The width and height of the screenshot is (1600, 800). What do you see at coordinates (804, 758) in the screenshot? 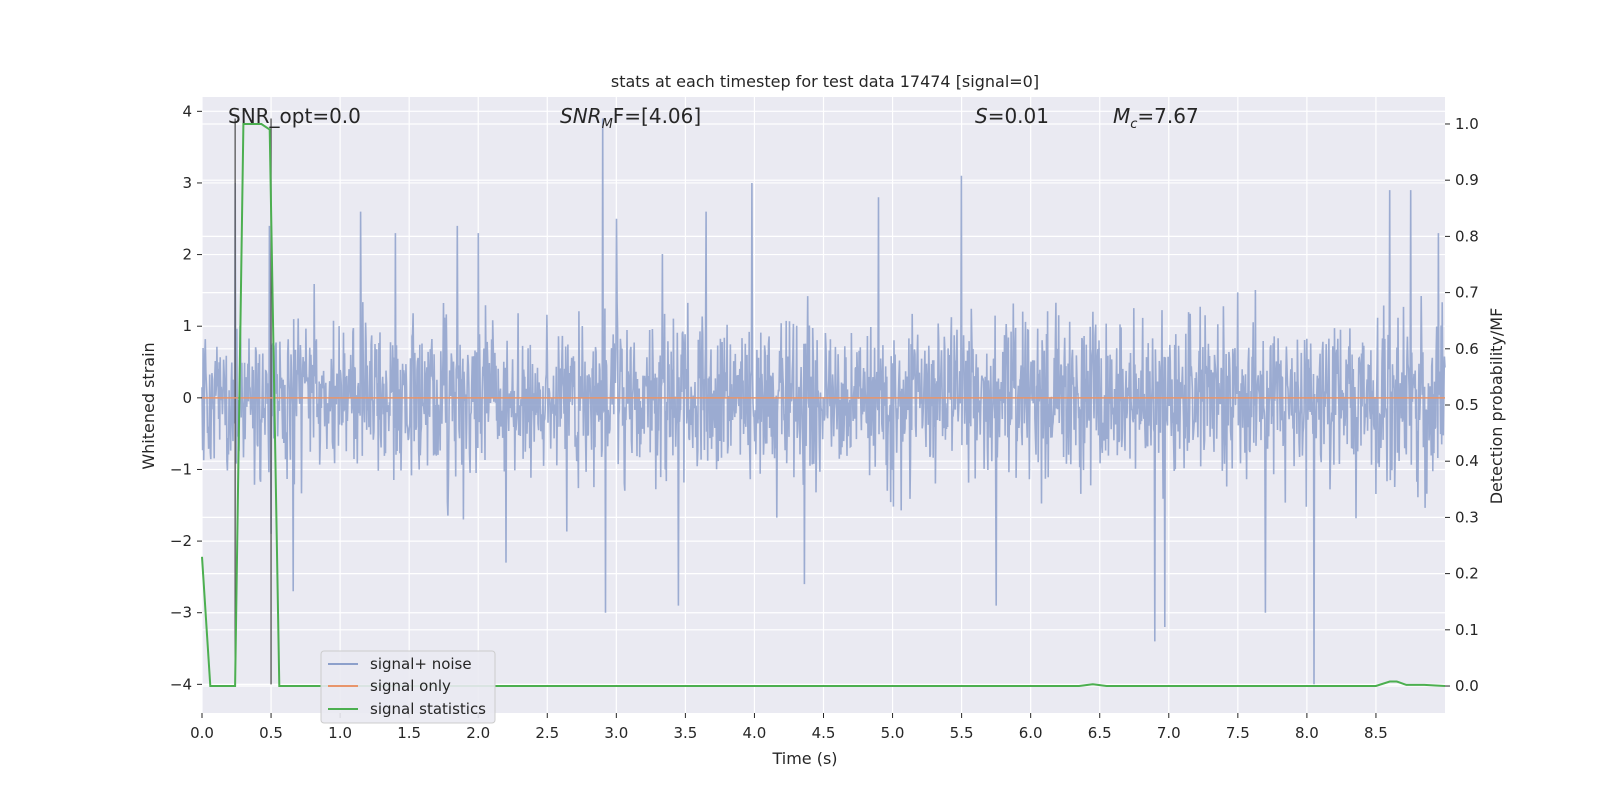
I see `x-axis-label: Time (s)` at bounding box center [804, 758].